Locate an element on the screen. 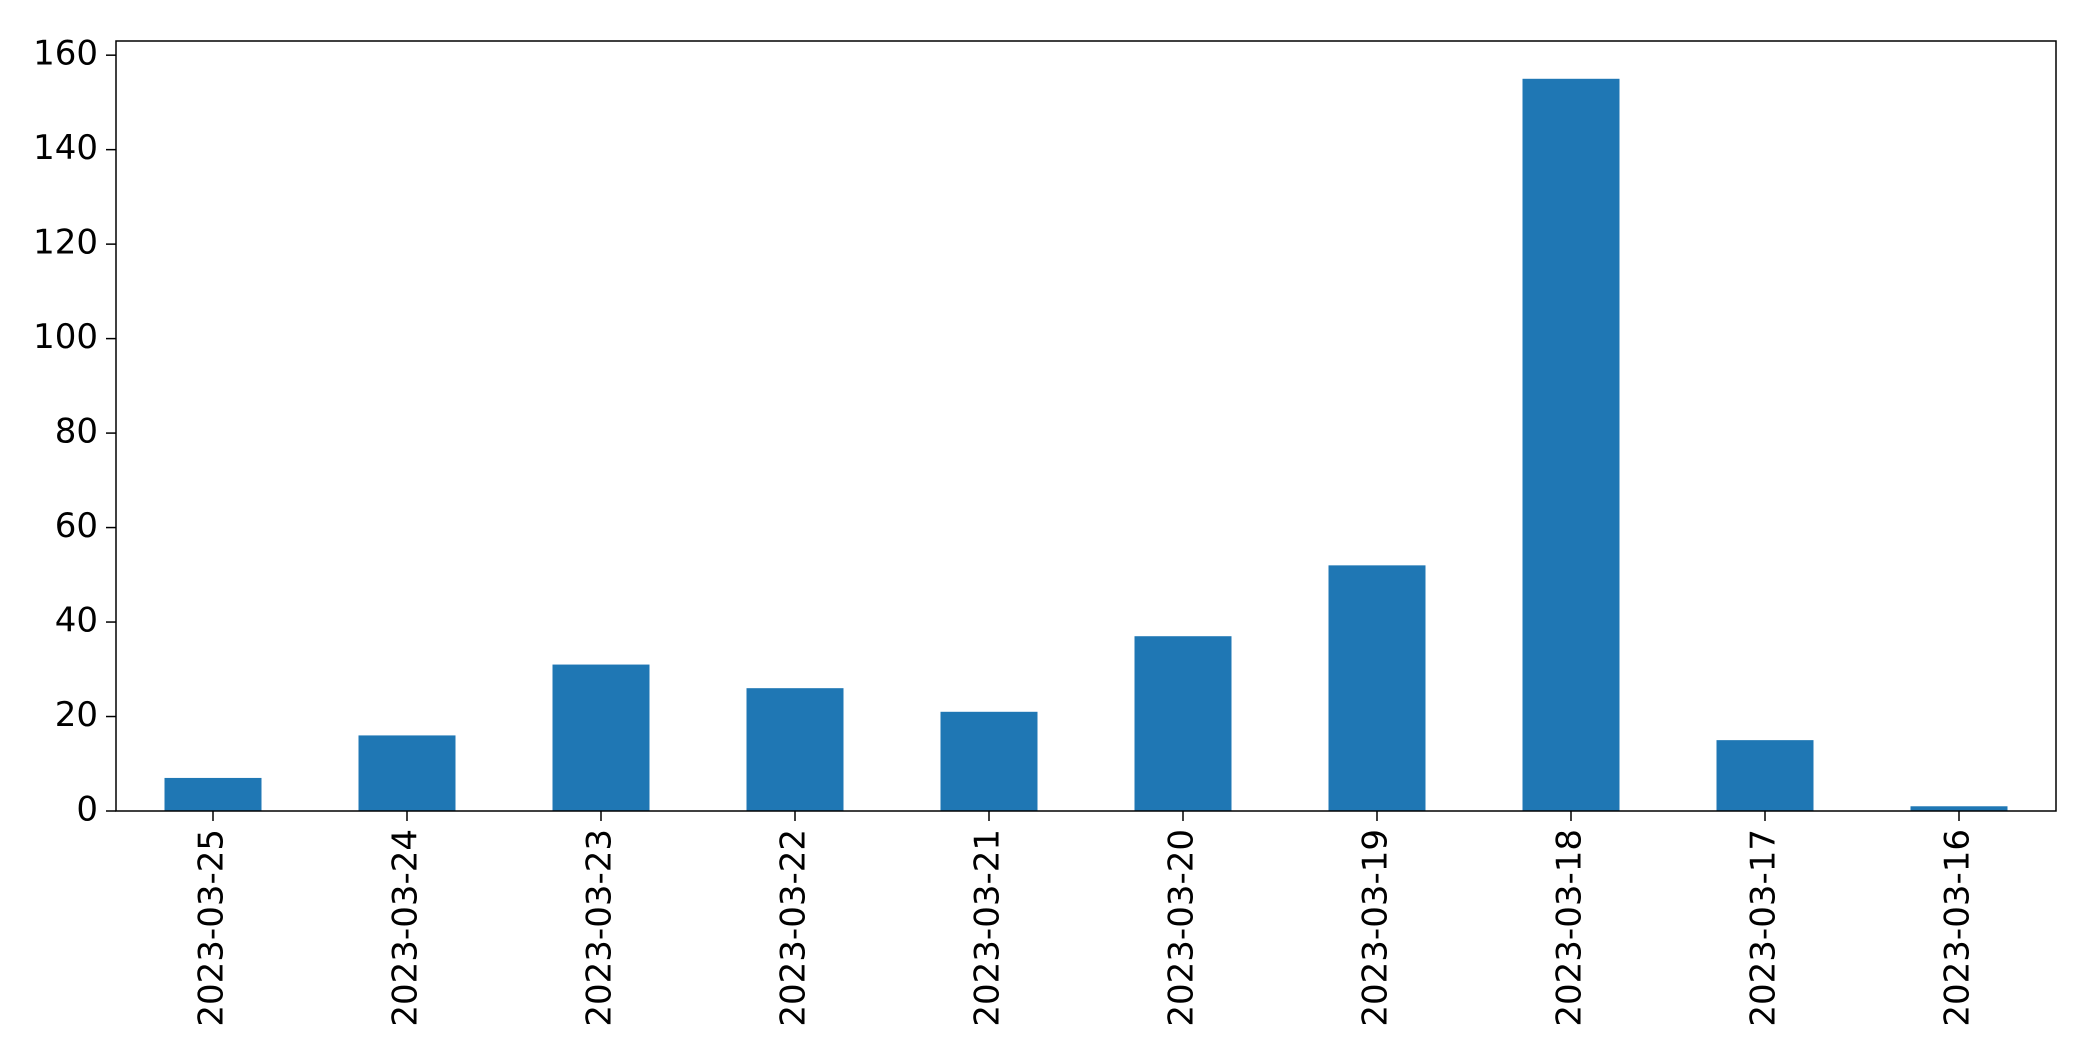 The image size is (2093, 1062). x-tick-label: 2023-03-18 is located at coordinates (1570, 928).